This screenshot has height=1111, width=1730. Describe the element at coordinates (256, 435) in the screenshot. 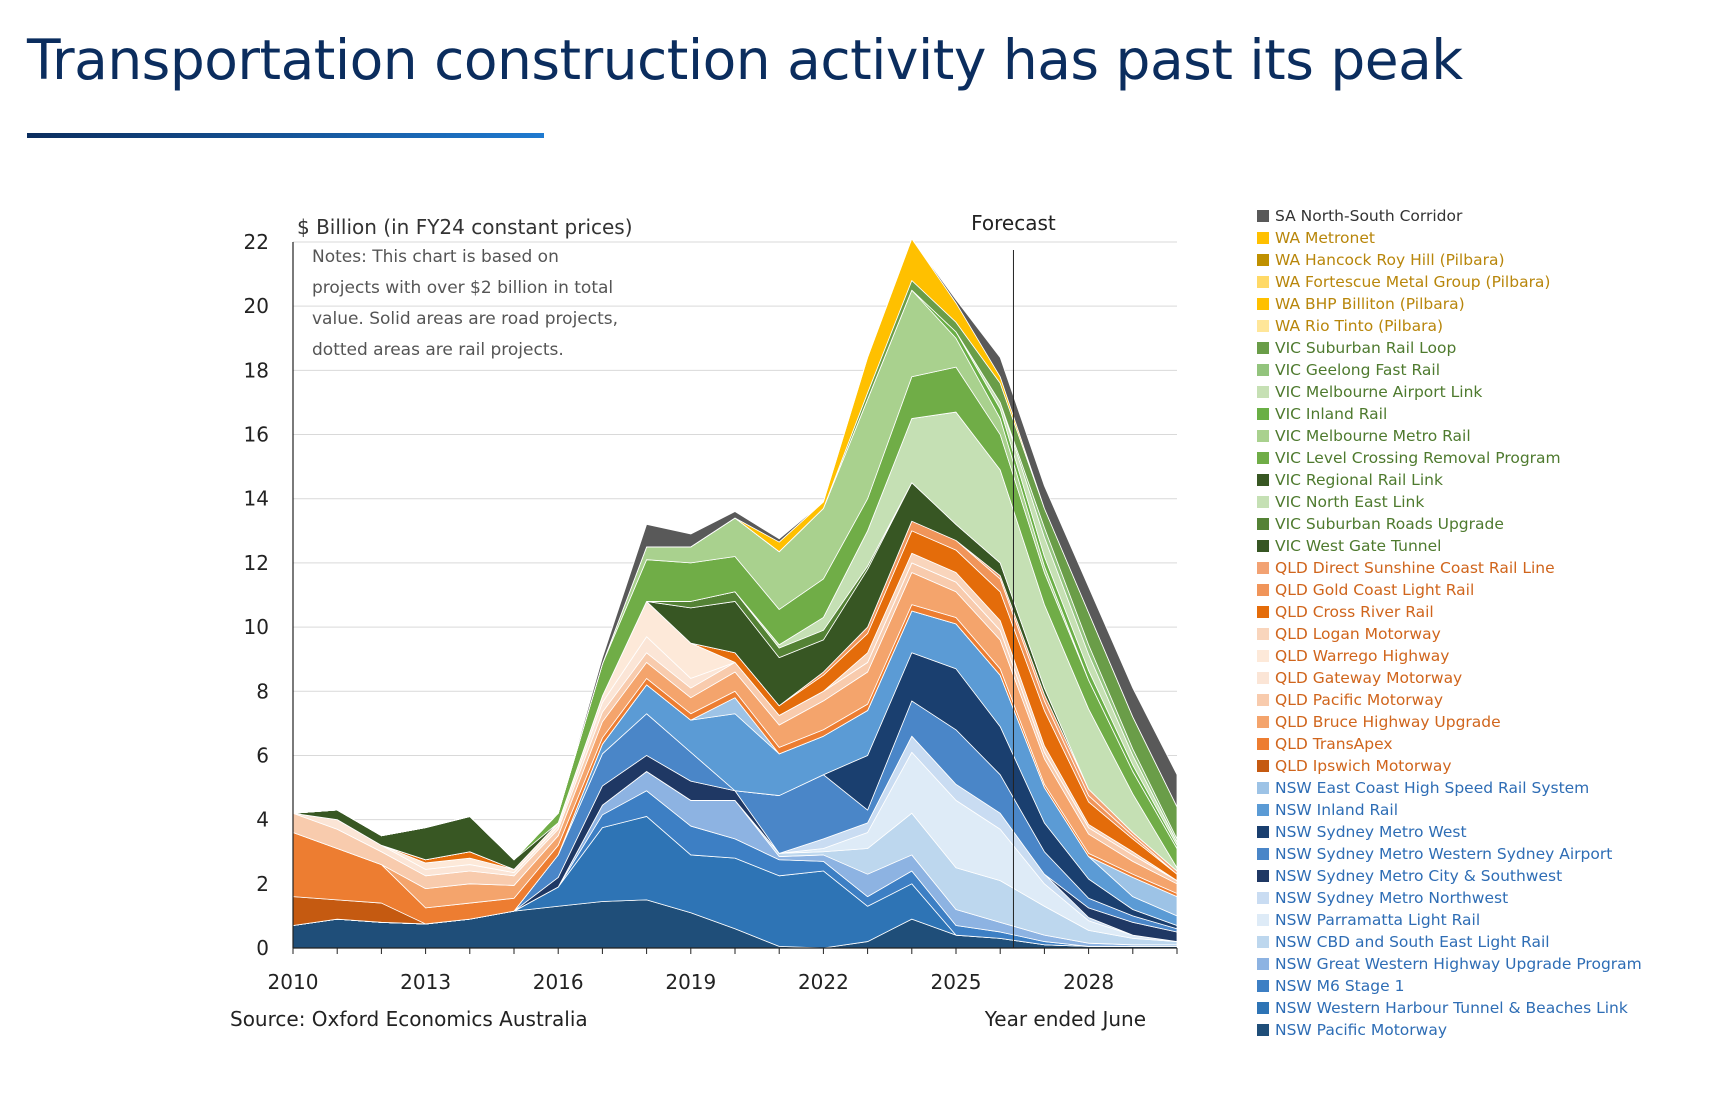

I see `y-tick-label: 16` at that location.